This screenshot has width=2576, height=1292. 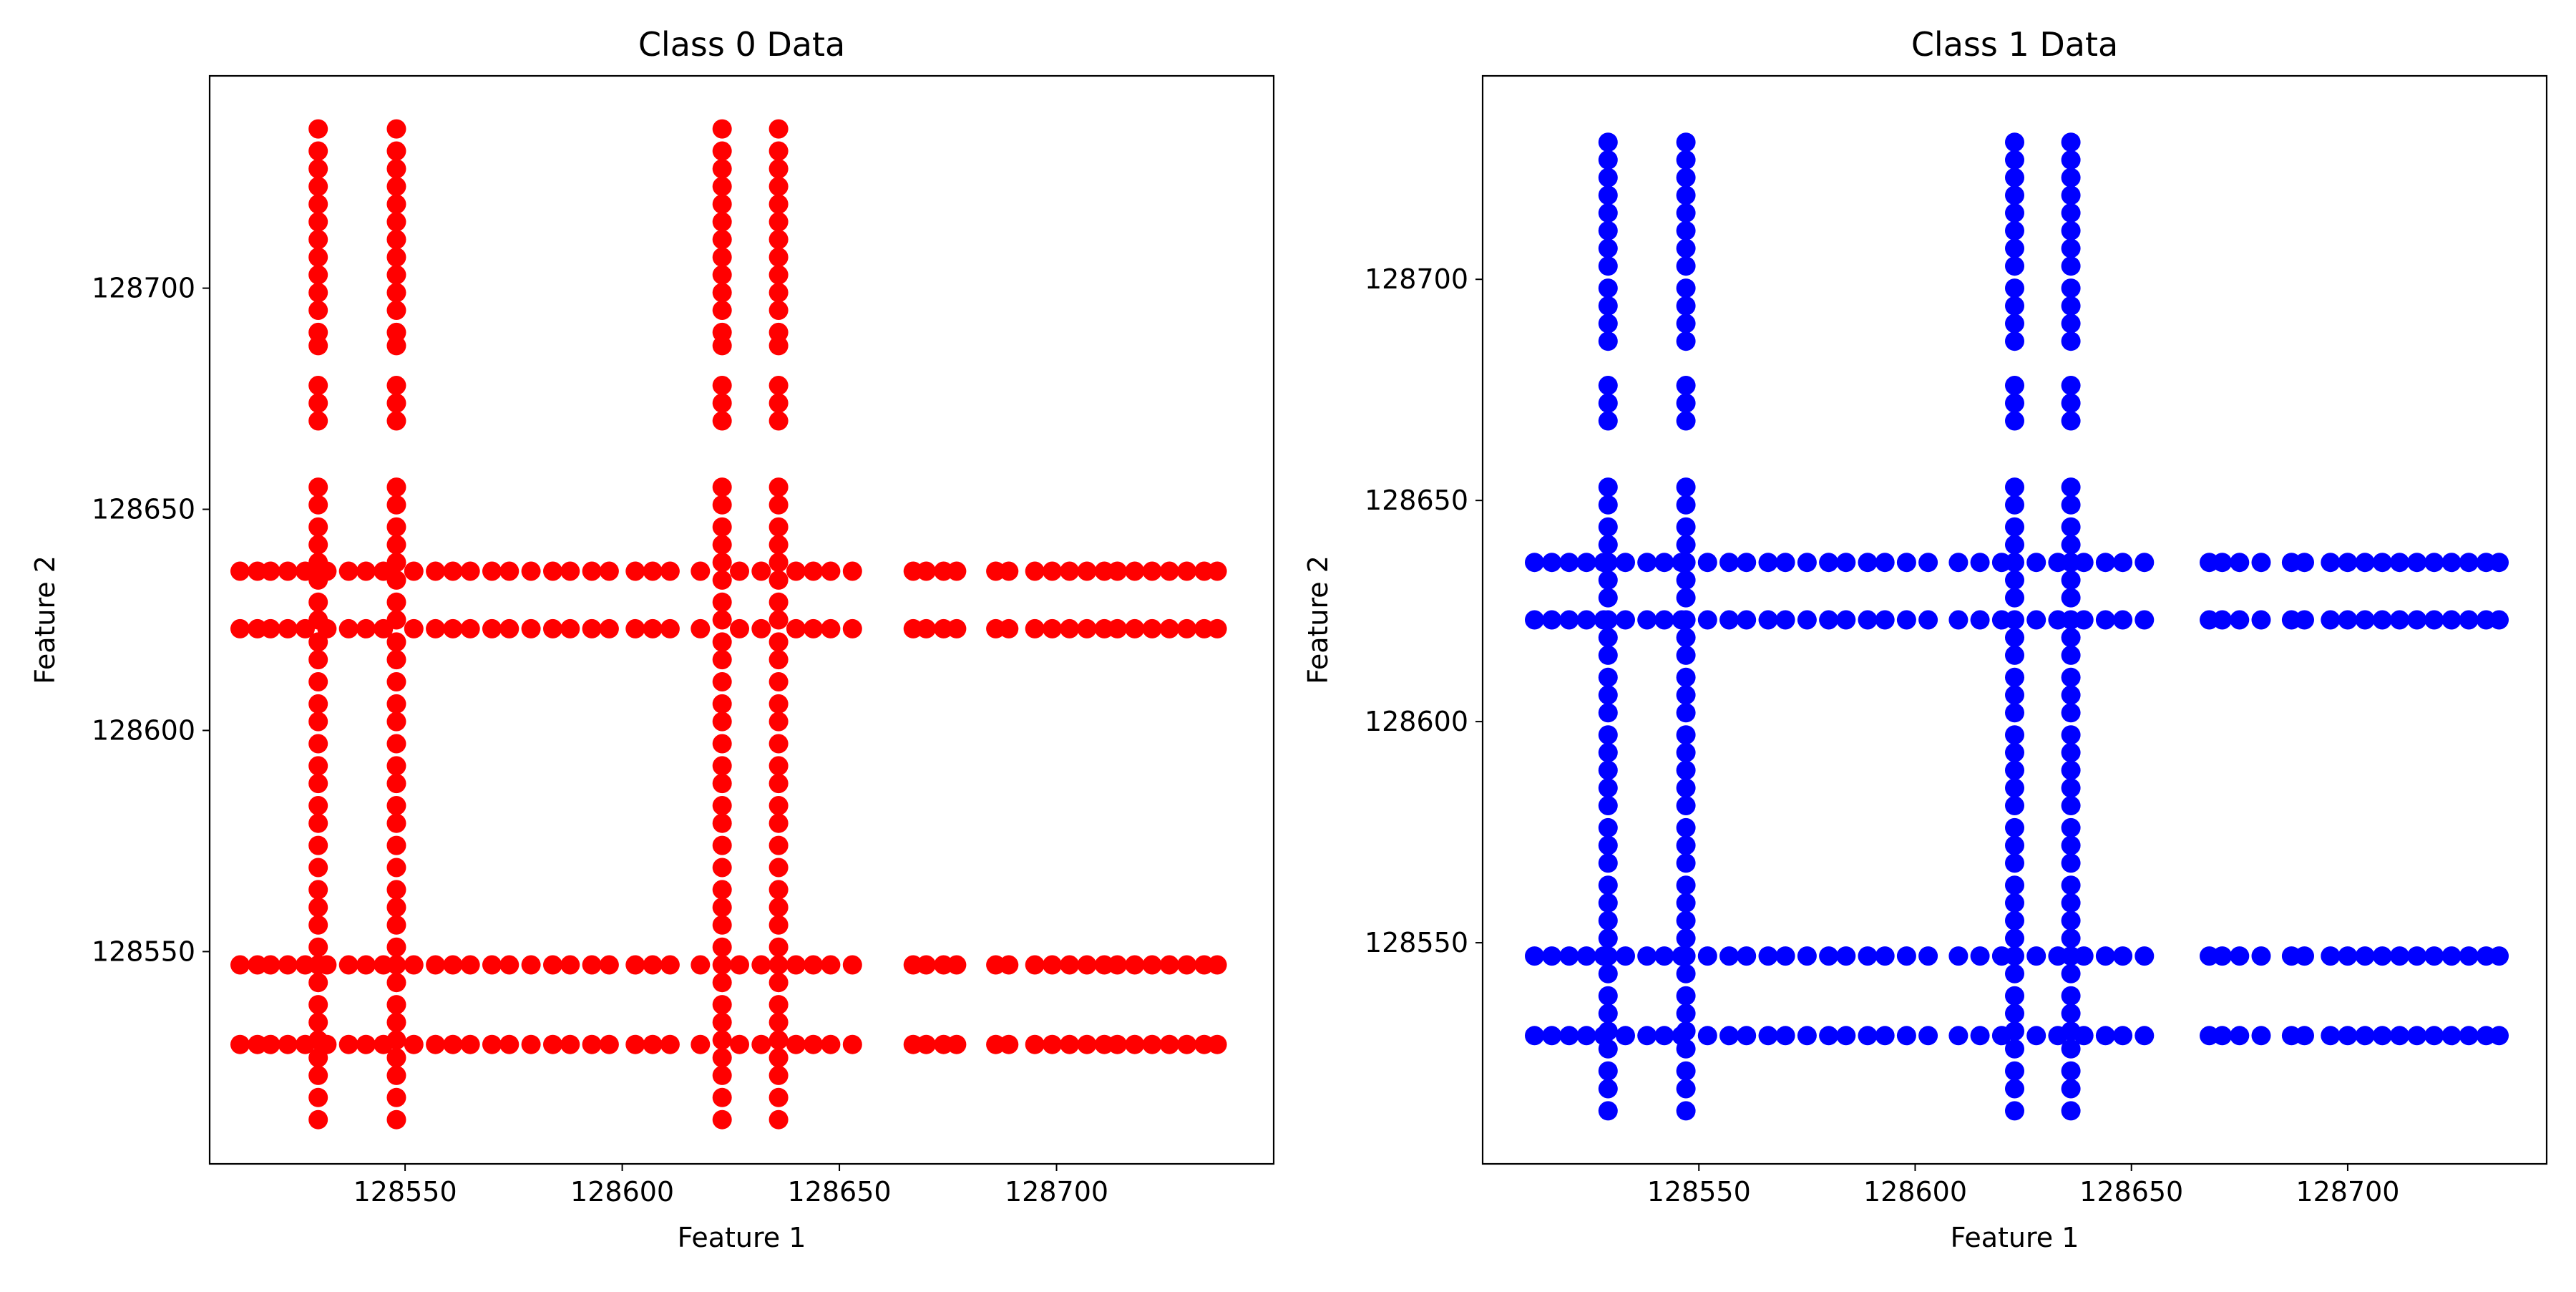 What do you see at coordinates (741, 44) in the screenshot?
I see `class-0-title: Class 0 Data` at bounding box center [741, 44].